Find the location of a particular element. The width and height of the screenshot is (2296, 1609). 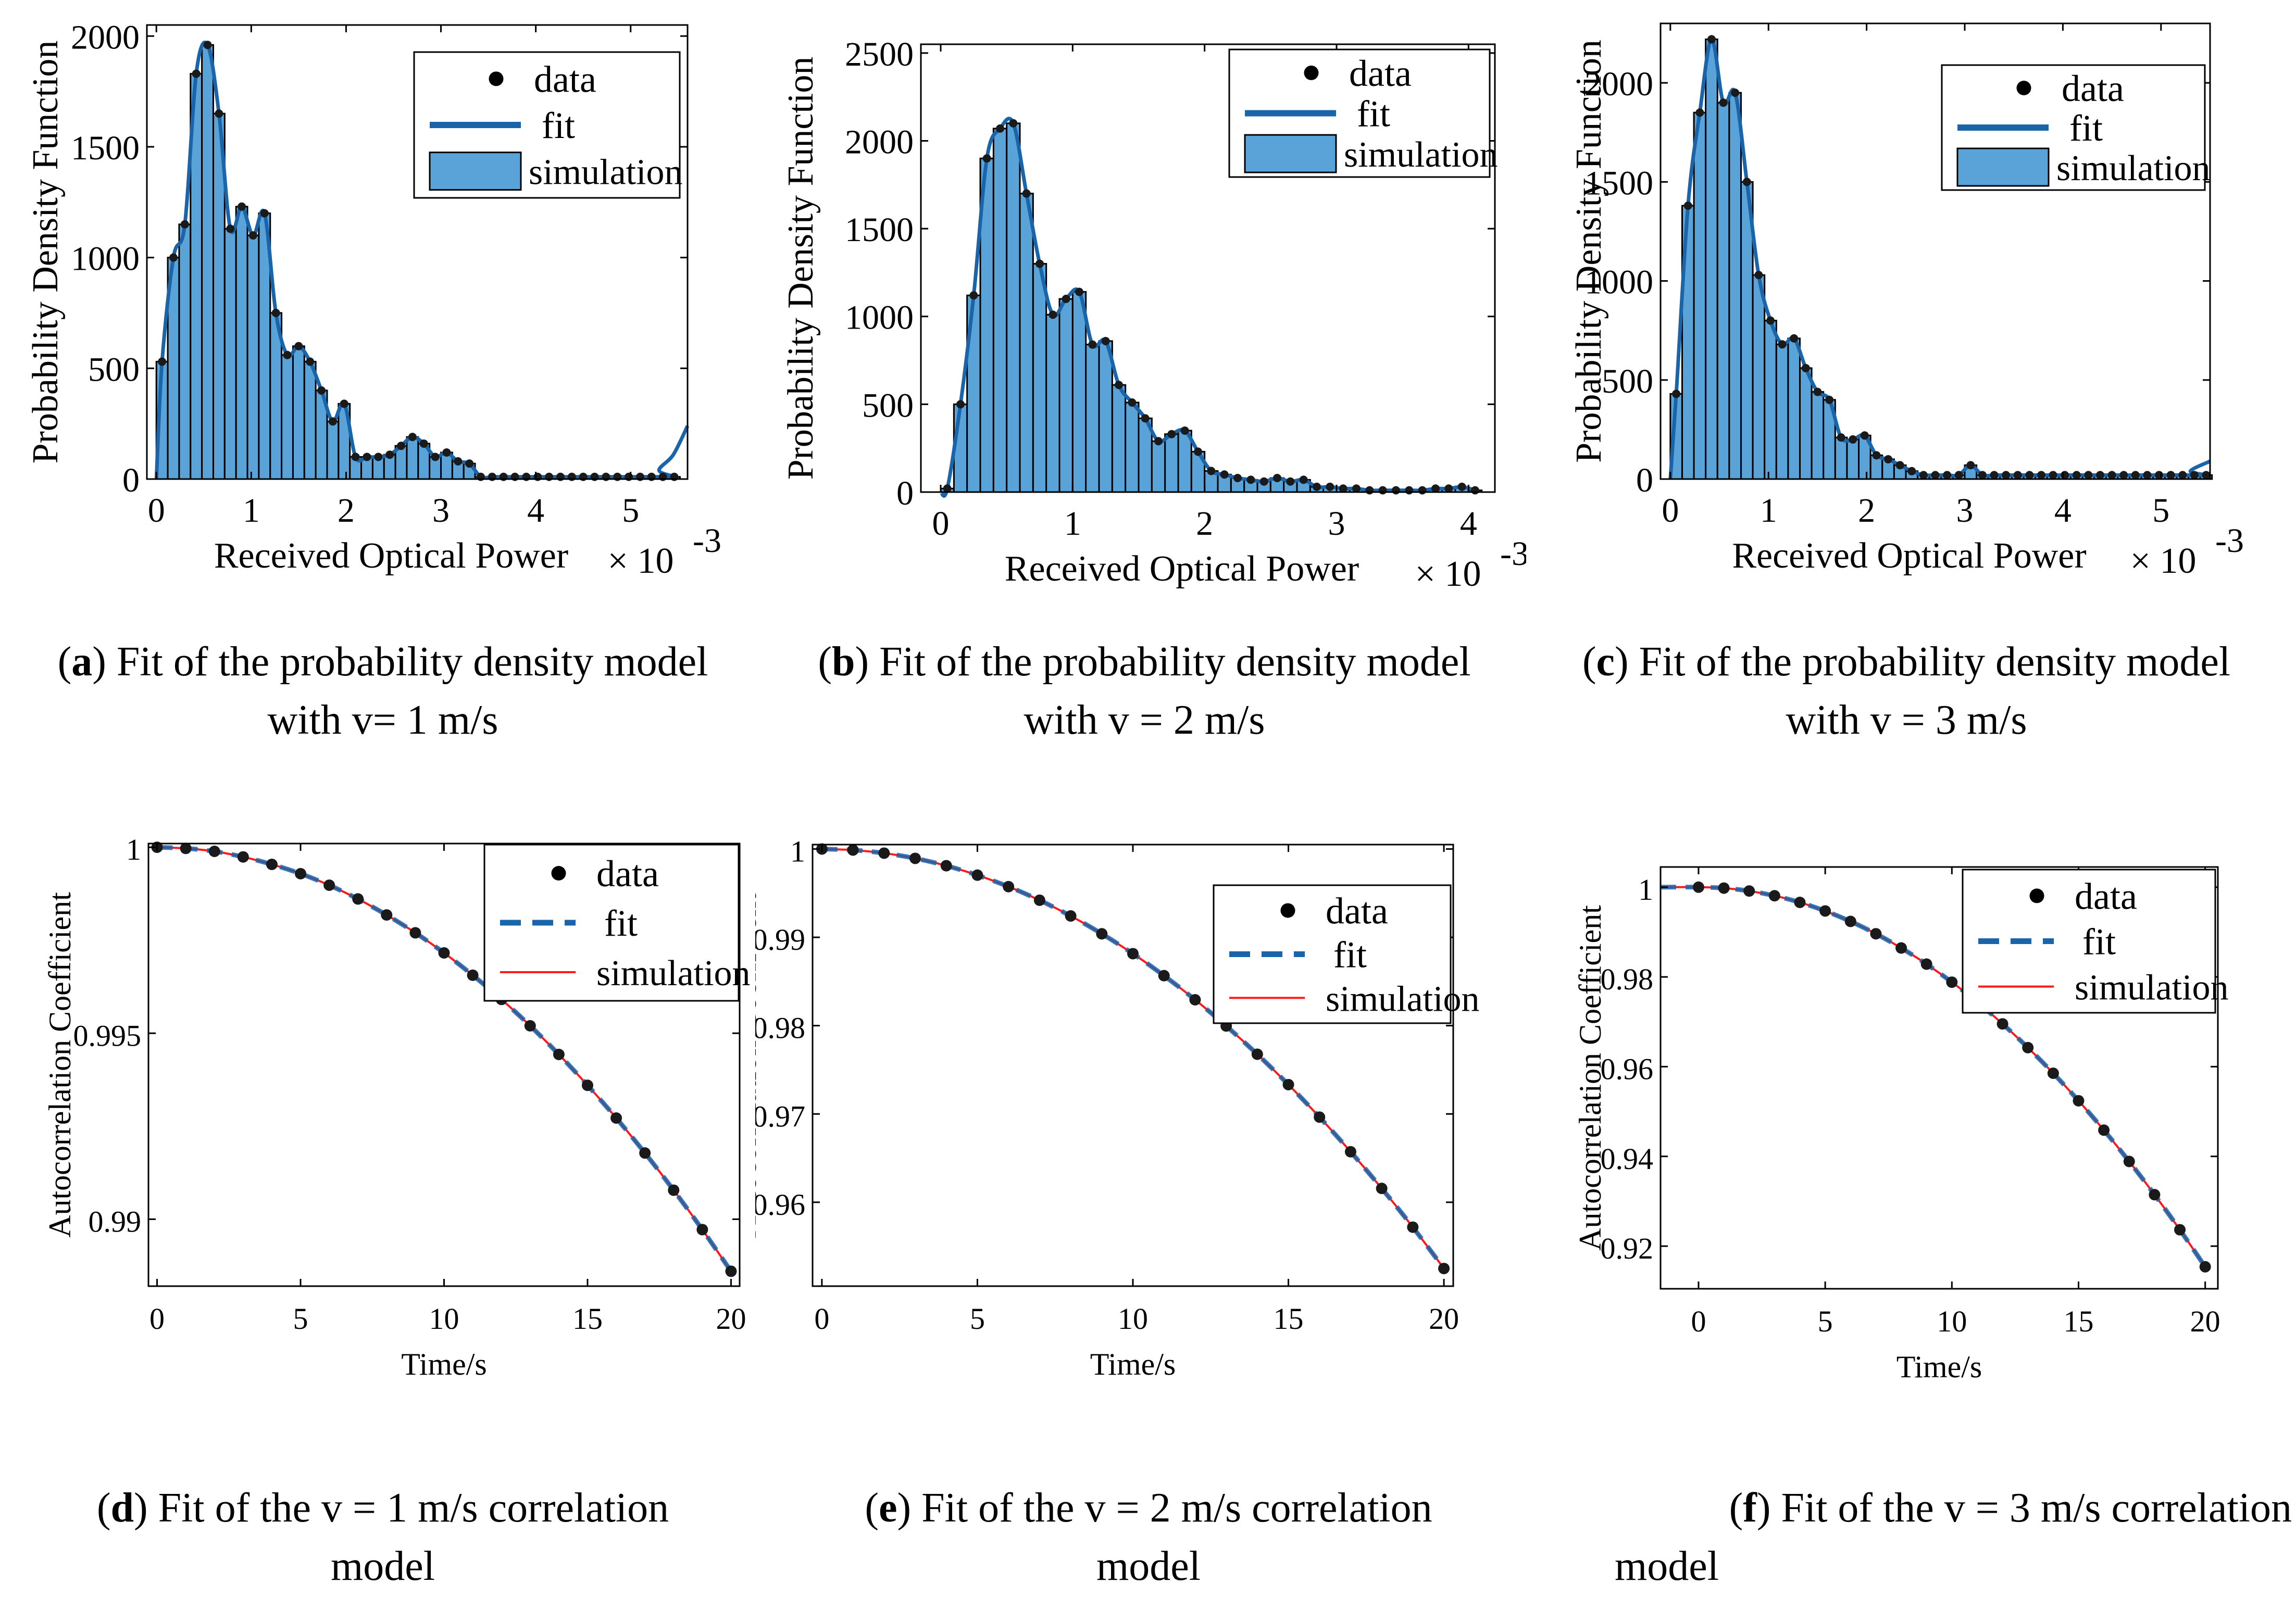

x-axis-exponent: -3 is located at coordinates (707, 541).